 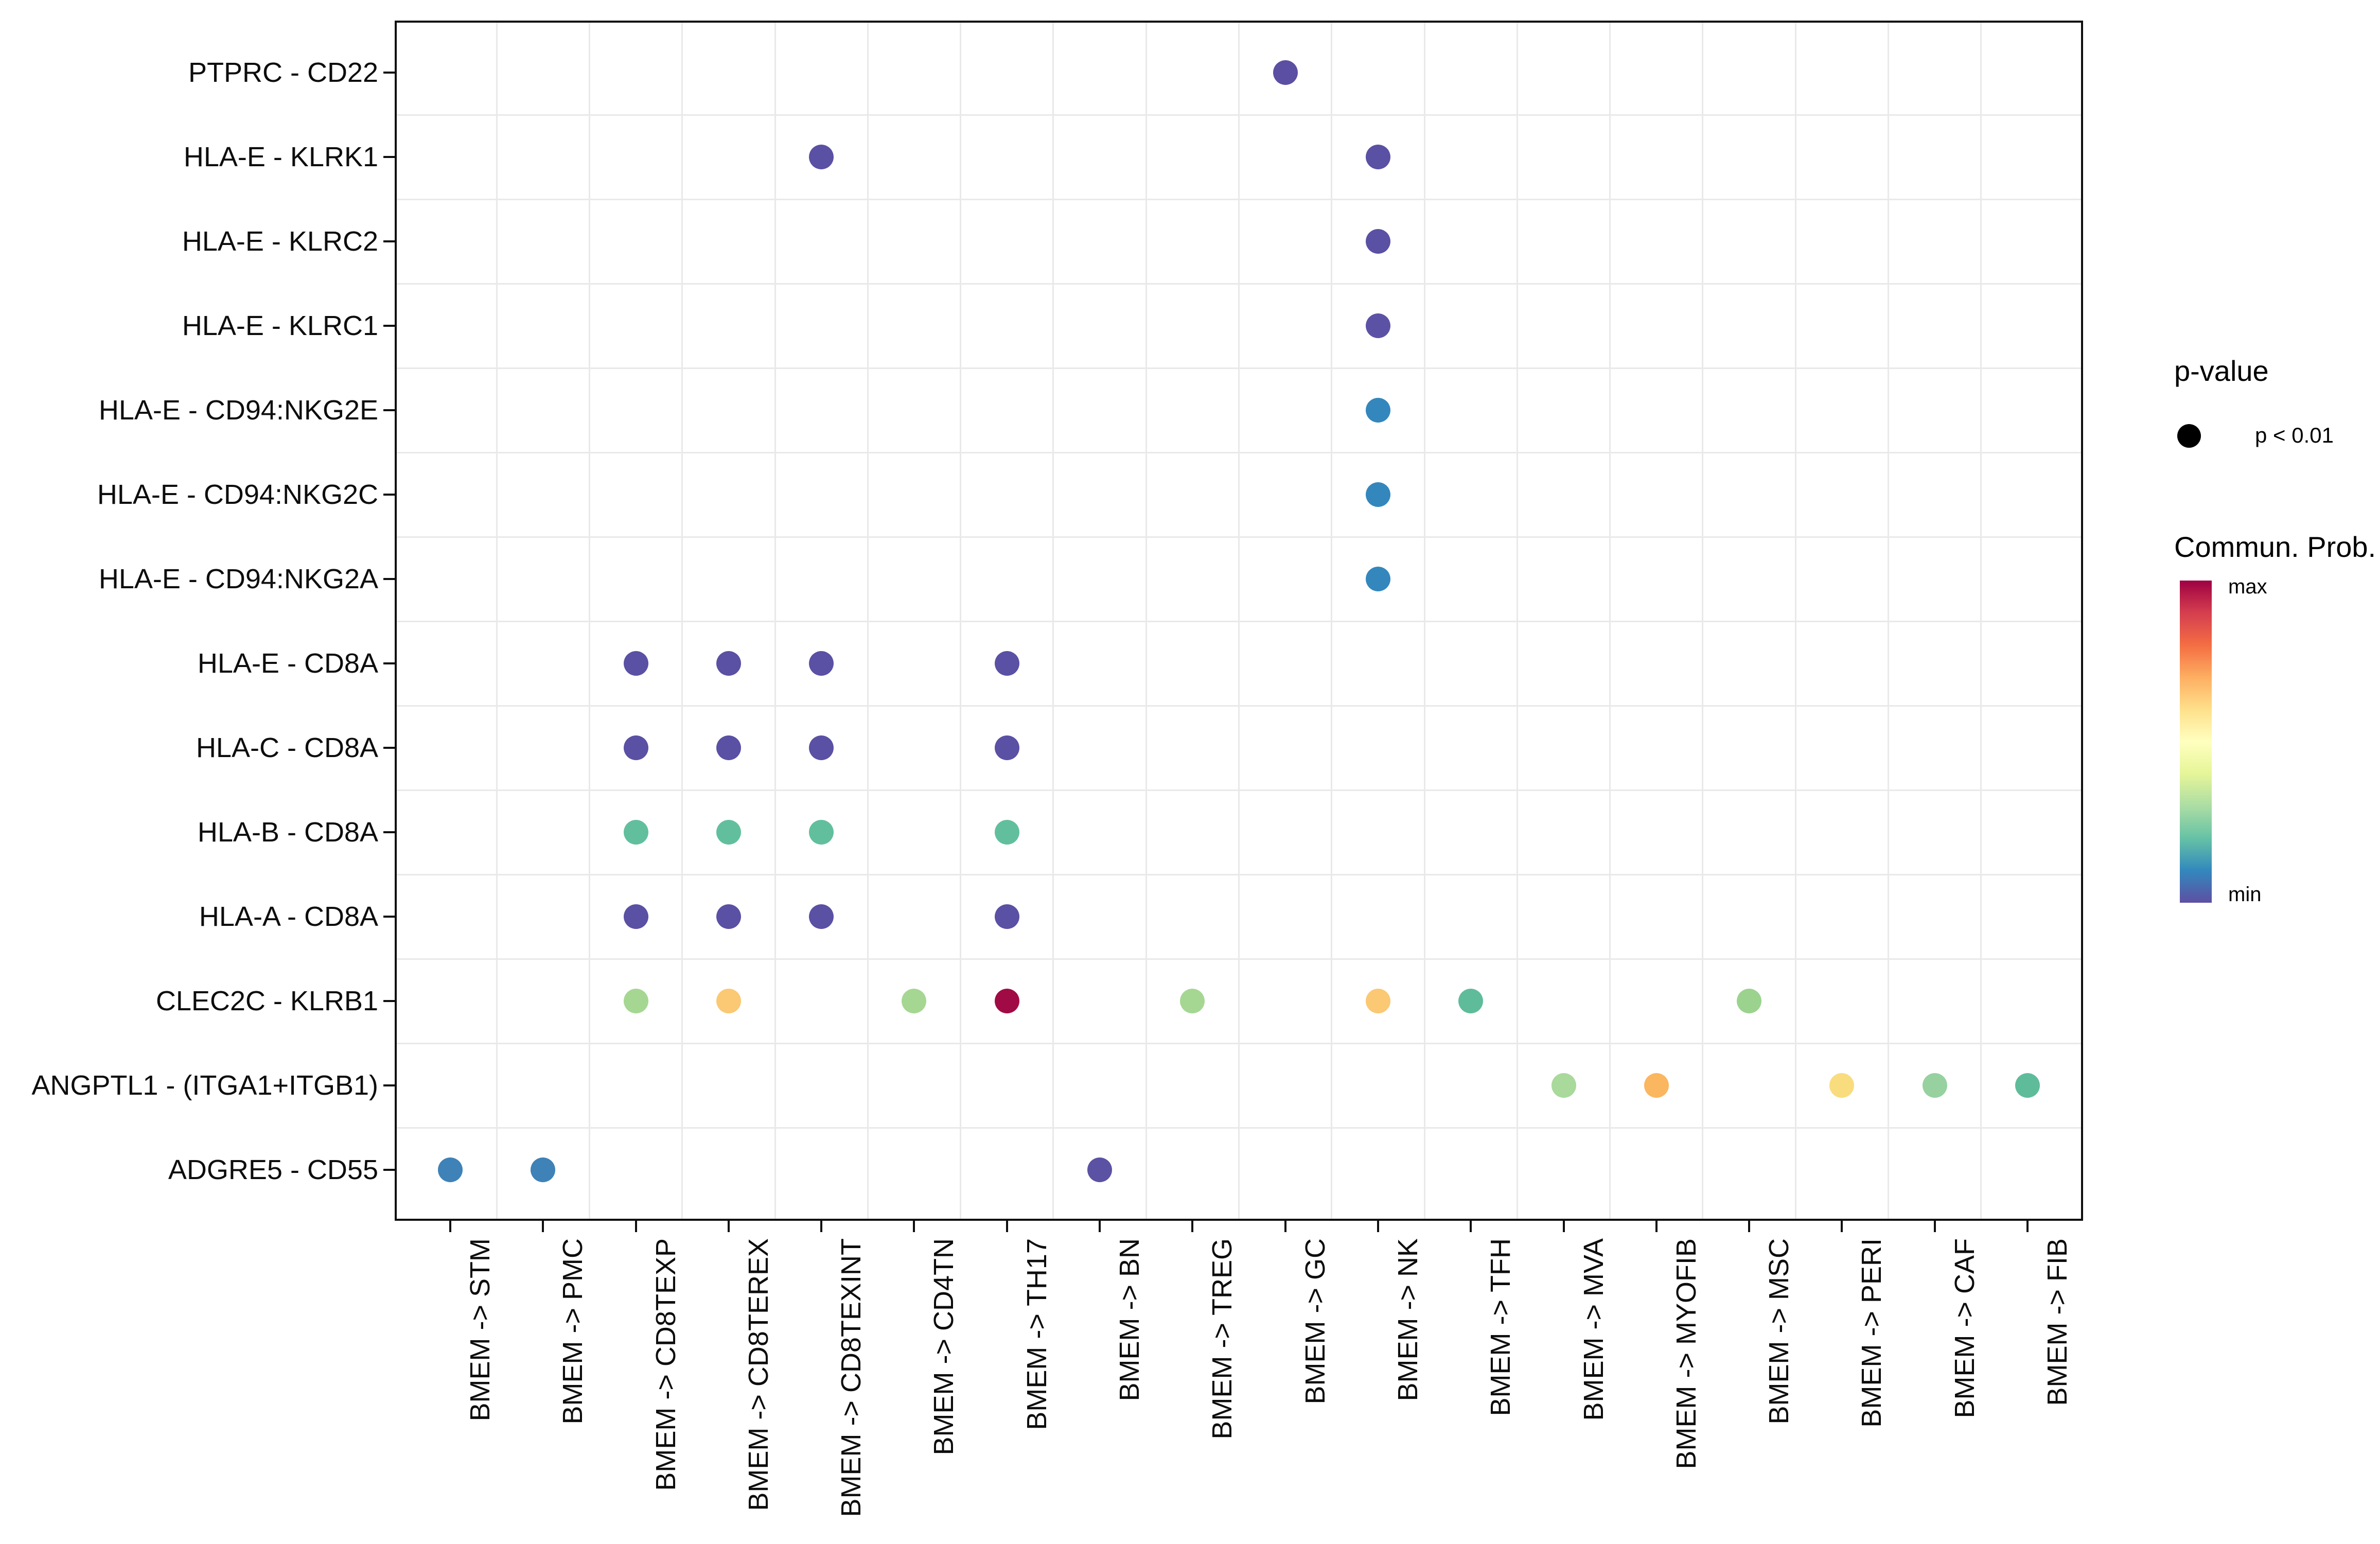 What do you see at coordinates (851, 1378) in the screenshot?
I see `x-tick-label: BMEM -> CD8TEXINT` at bounding box center [851, 1378].